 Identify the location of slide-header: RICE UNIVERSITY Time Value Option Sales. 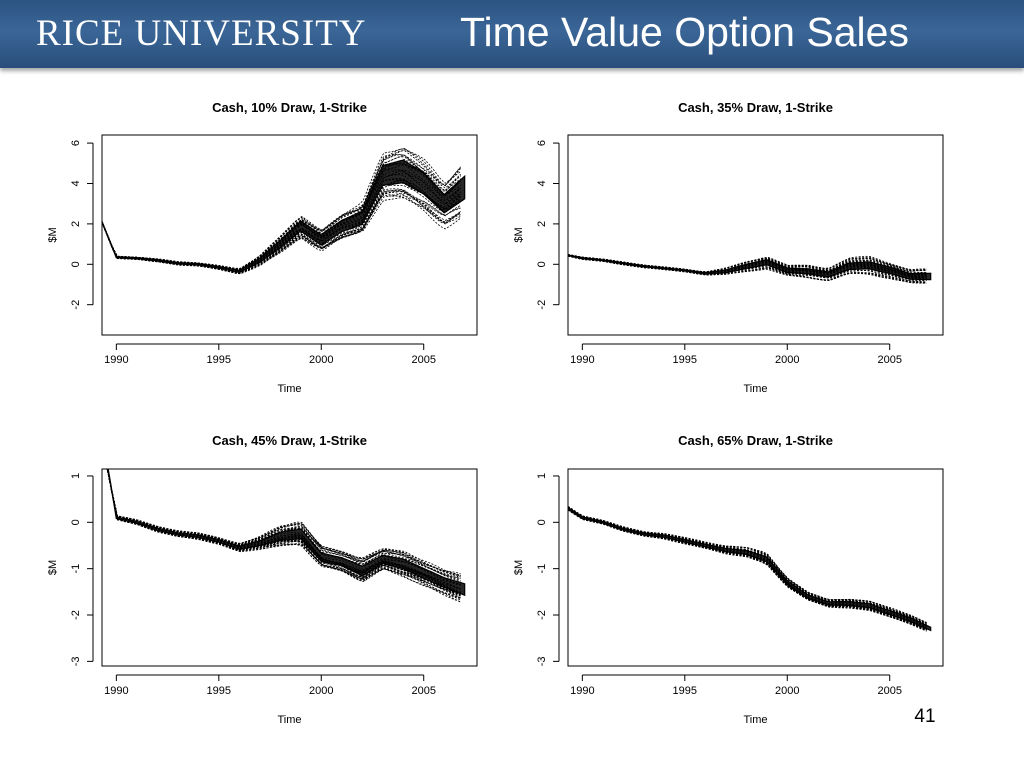
(512, 34).